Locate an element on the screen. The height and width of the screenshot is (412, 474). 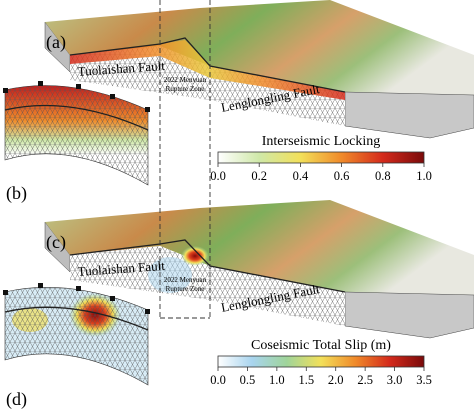
tick-label: 3.5 is located at coordinates (424, 380).